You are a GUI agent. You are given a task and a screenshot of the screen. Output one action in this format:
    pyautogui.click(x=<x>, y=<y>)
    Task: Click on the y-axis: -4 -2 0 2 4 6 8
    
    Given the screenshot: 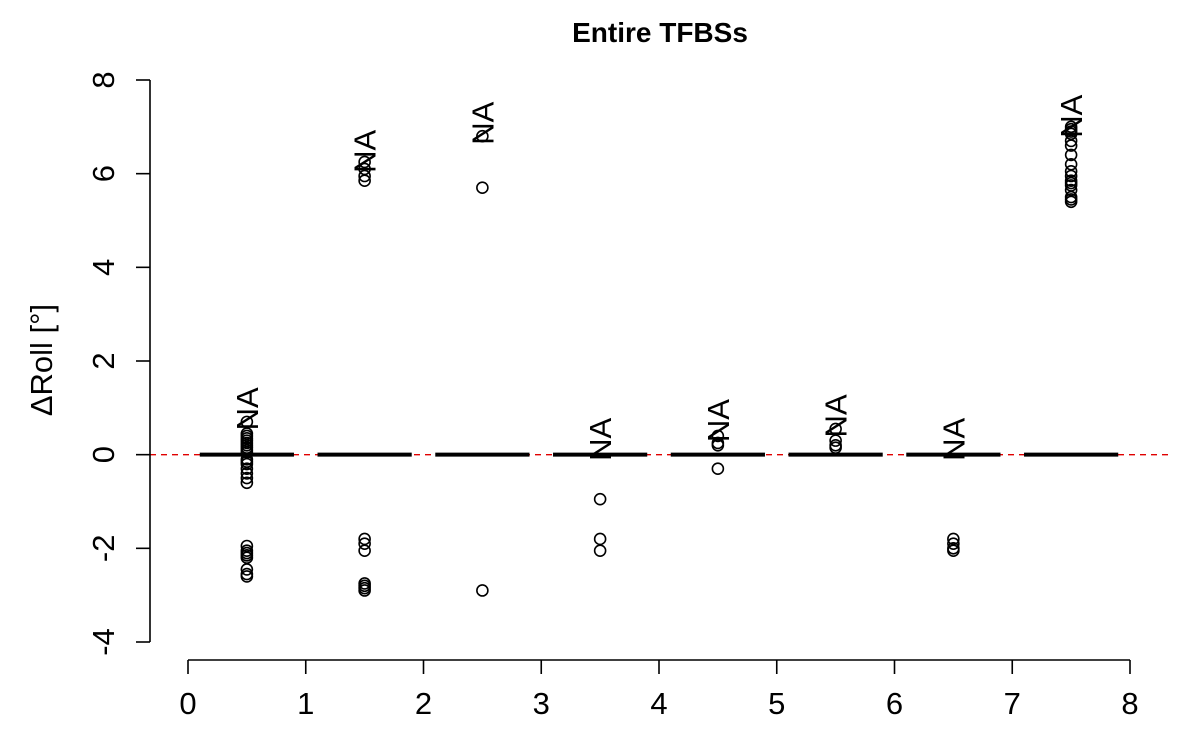 What is the action you would take?
    pyautogui.click(x=118, y=363)
    